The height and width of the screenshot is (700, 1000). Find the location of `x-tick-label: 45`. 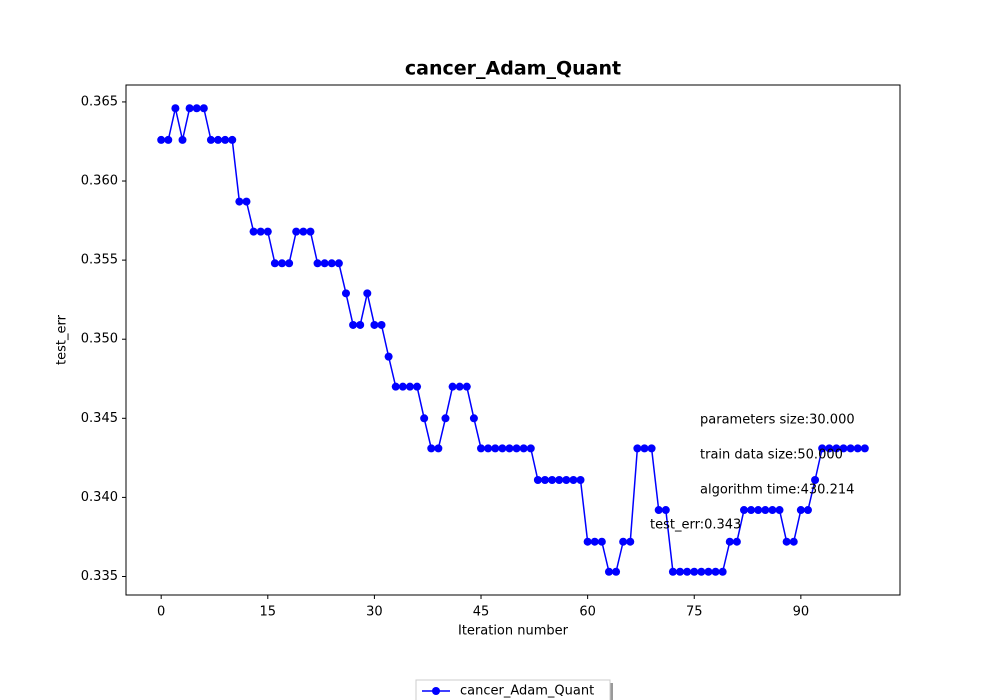

x-tick-label: 45 is located at coordinates (481, 612).